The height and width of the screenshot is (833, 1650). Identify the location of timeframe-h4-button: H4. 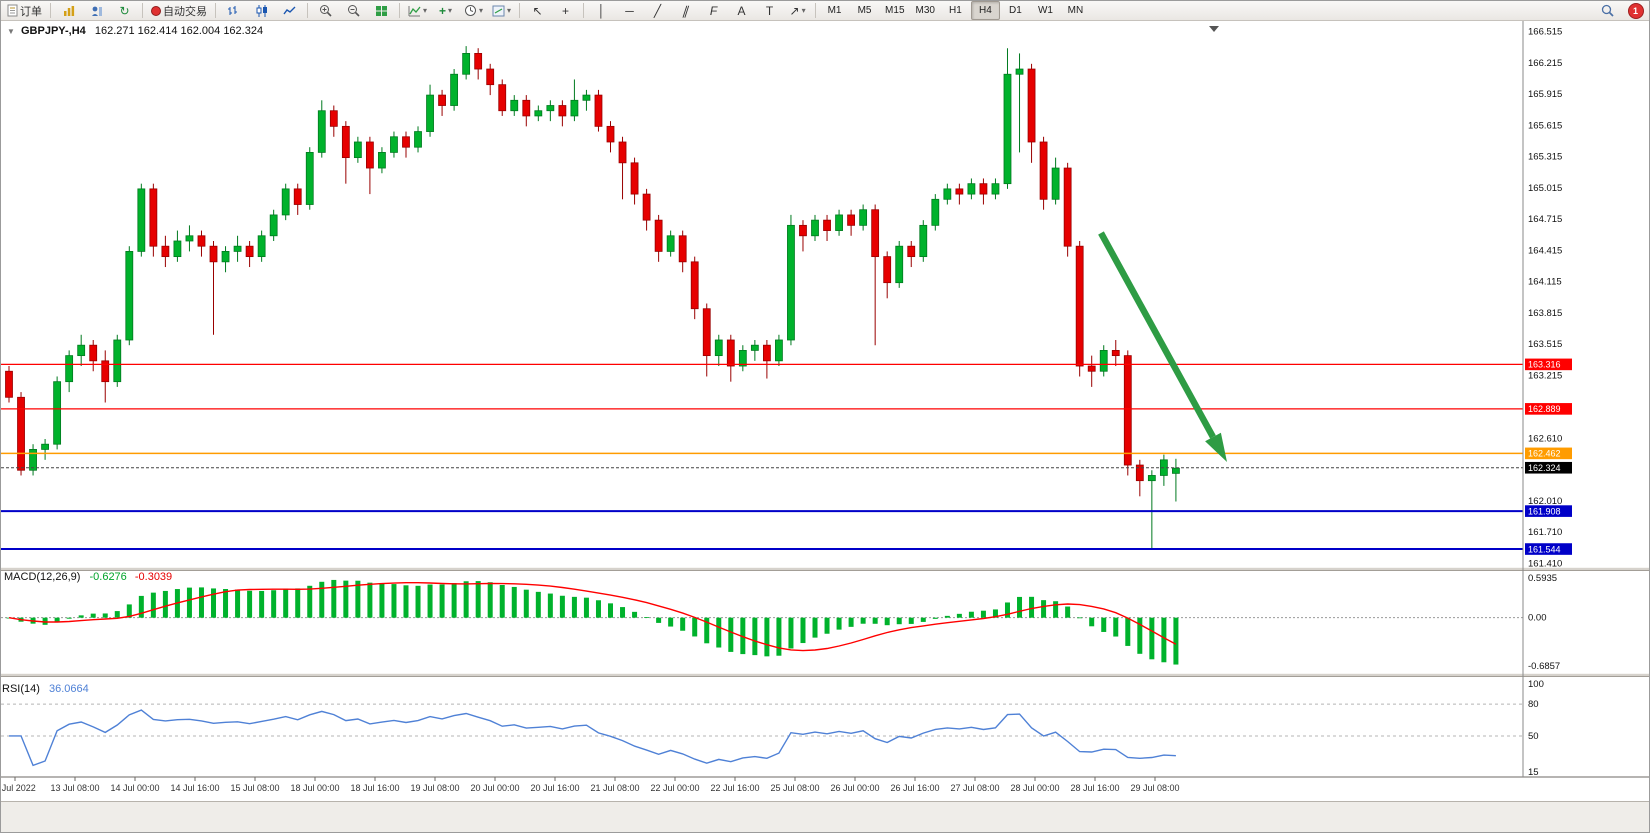
(985, 10).